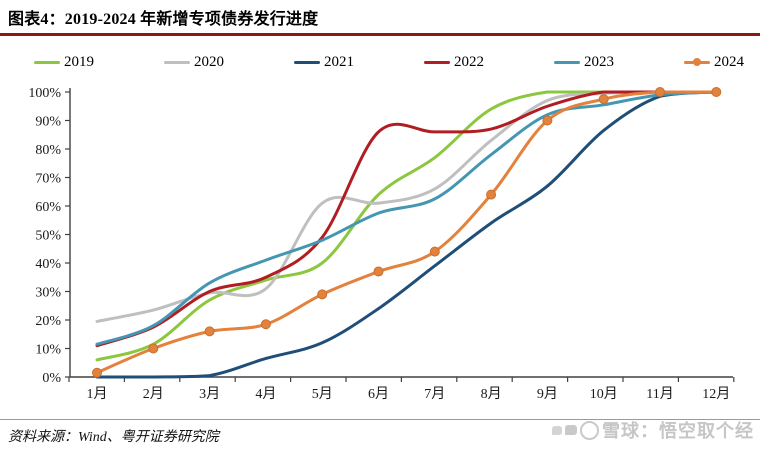 This screenshot has height=454, width=760. Describe the element at coordinates (547, 394) in the screenshot. I see `x-tick-label: 9月` at that location.